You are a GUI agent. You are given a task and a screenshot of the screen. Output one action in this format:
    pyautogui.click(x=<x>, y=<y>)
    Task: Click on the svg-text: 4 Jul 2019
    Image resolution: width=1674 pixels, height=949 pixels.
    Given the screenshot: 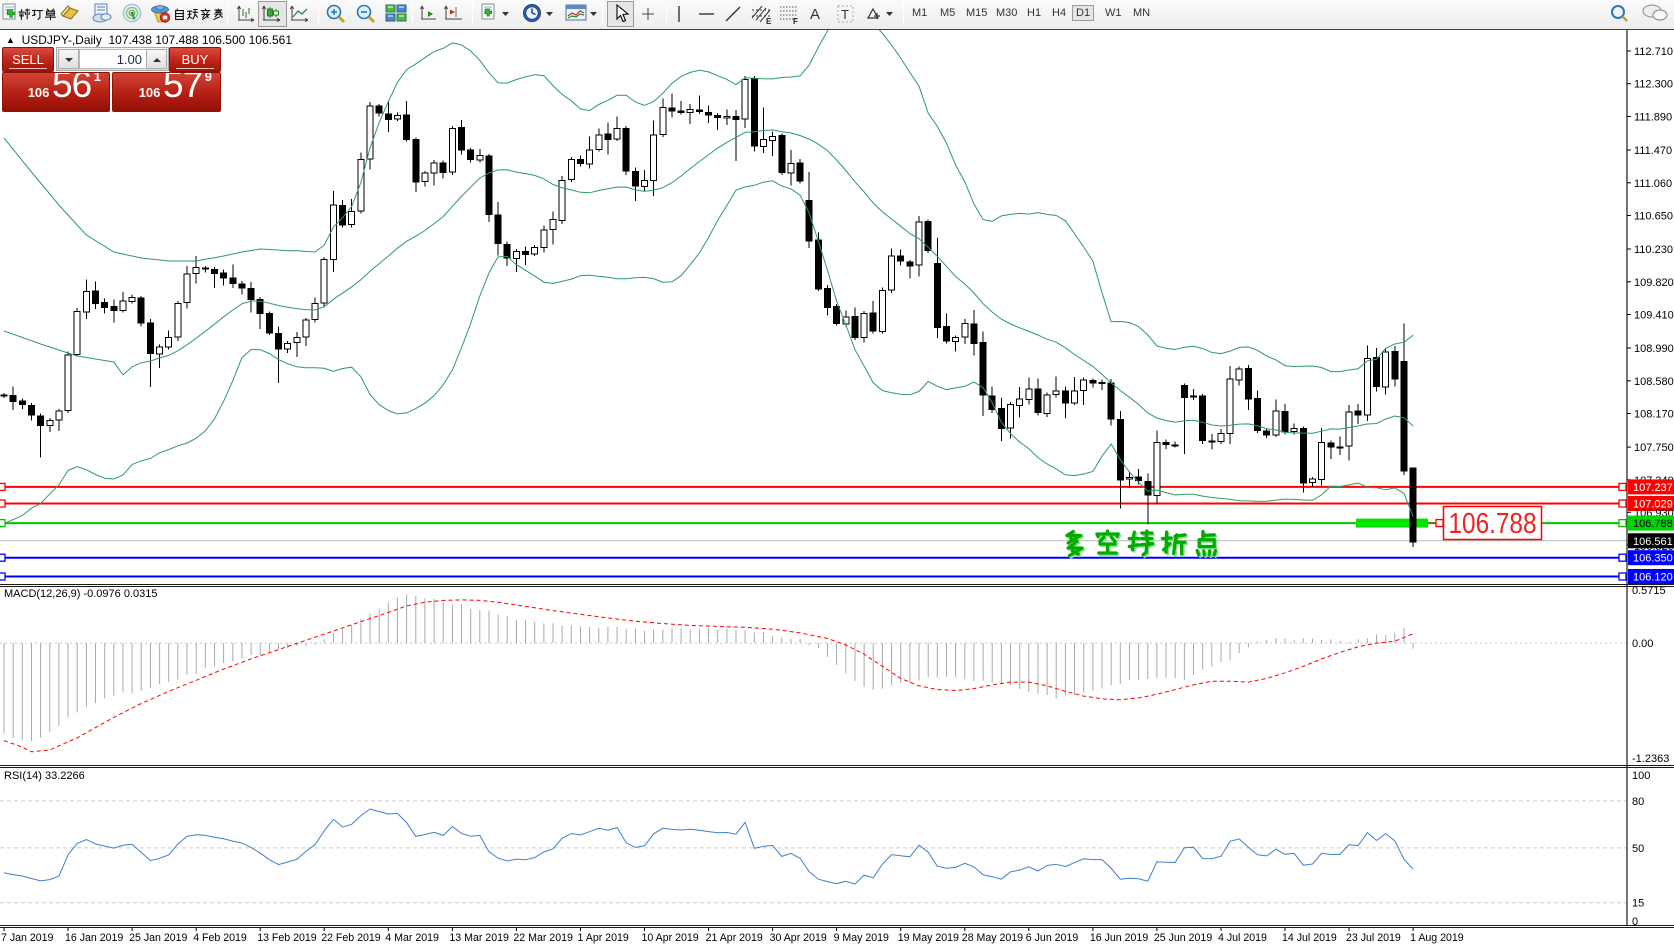 What is the action you would take?
    pyautogui.click(x=1242, y=938)
    